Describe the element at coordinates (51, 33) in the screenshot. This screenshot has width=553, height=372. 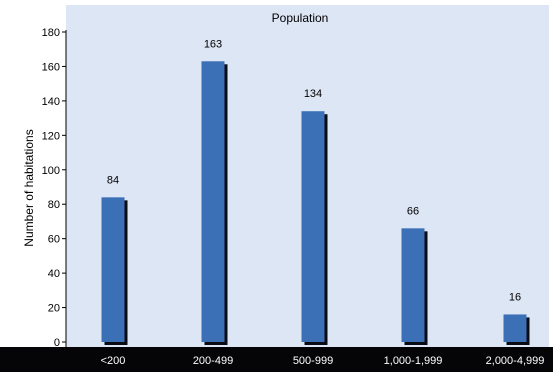
I see `y-tick-label: 180` at that location.